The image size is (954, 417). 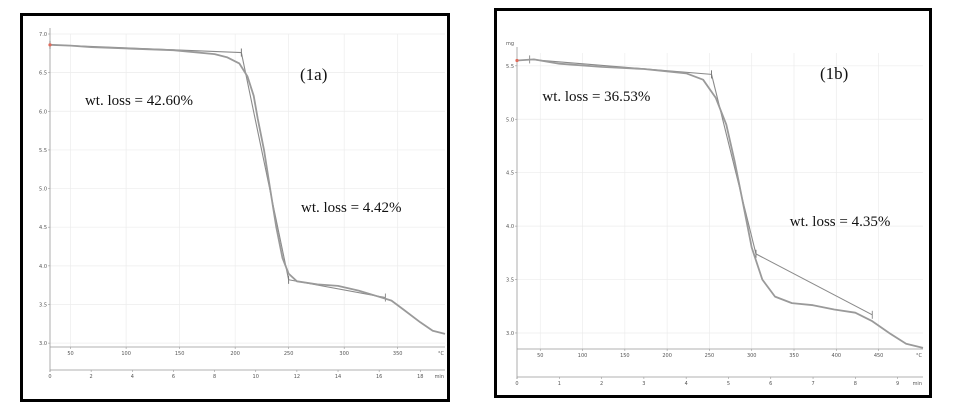 I want to click on bottom-x-tick-label: 16, so click(x=379, y=377).